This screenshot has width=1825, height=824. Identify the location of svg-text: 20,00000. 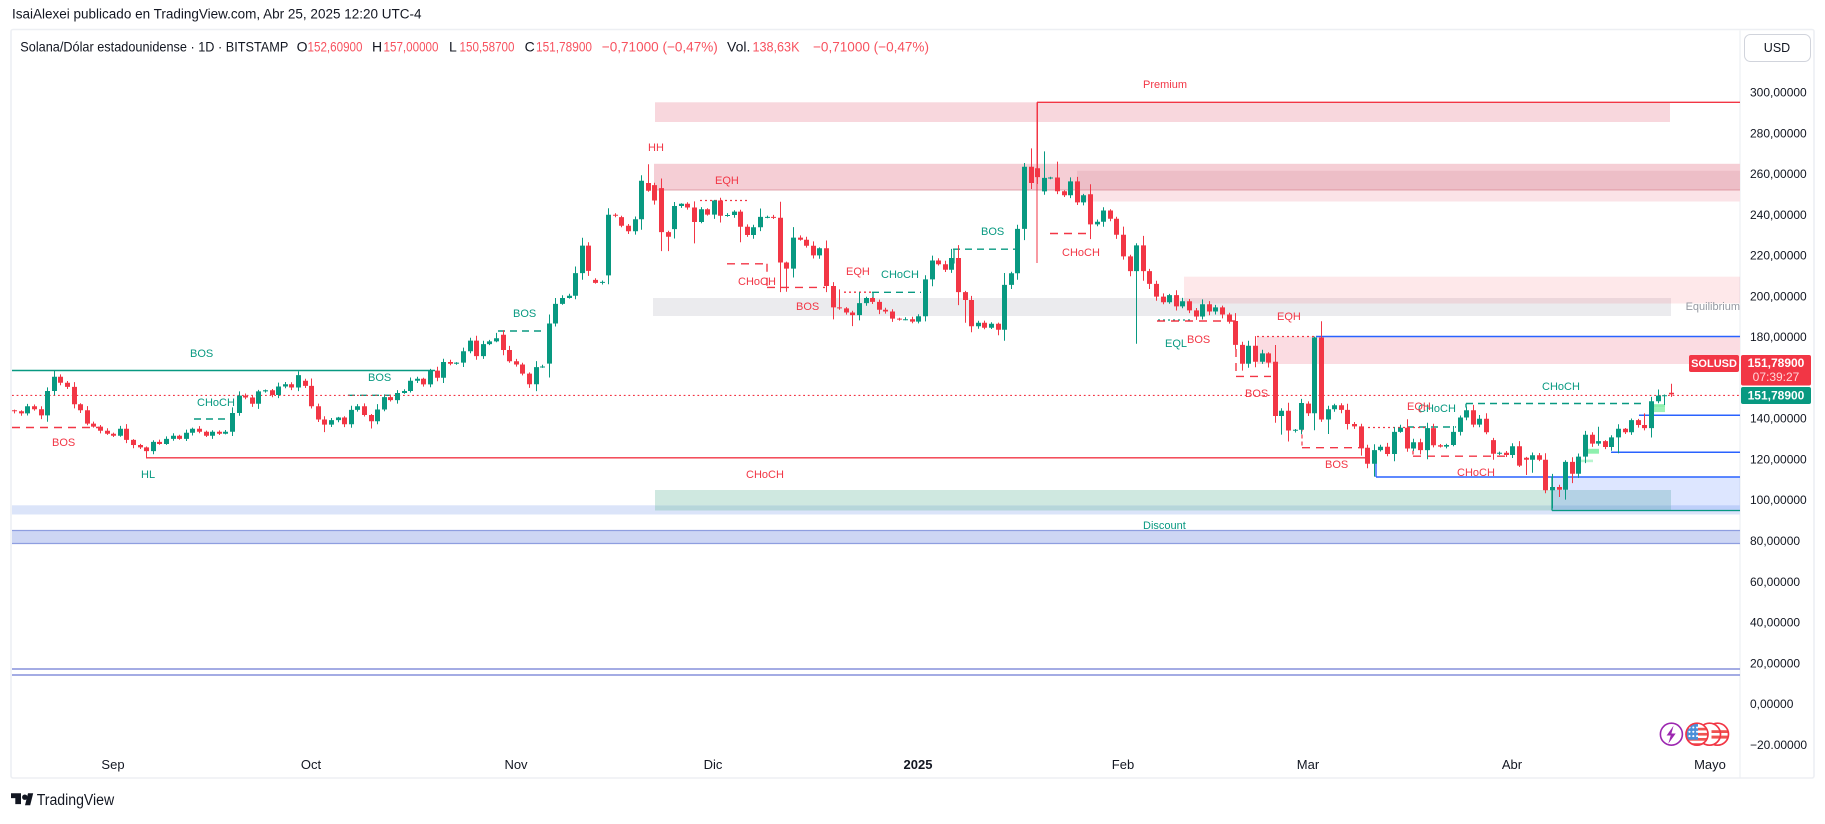
(1775, 663).